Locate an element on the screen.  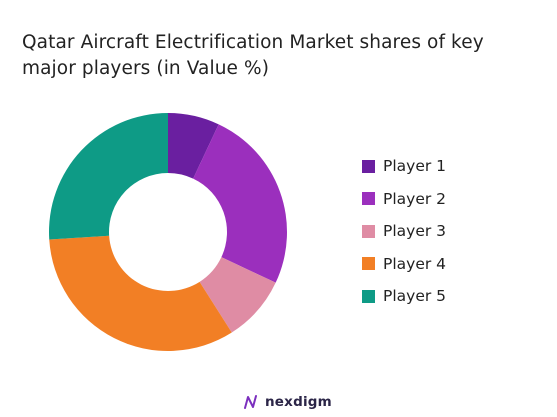
legend-label: Player 4 is located at coordinates (415, 263).